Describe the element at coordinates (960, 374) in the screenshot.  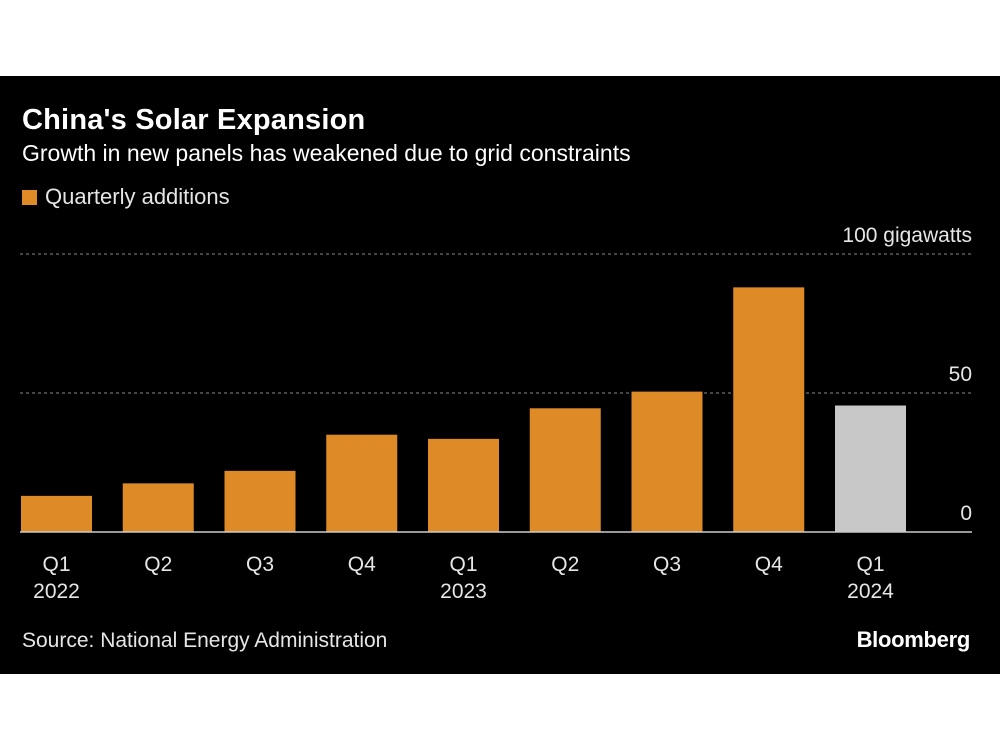
I see `y-tick-label: 50` at that location.